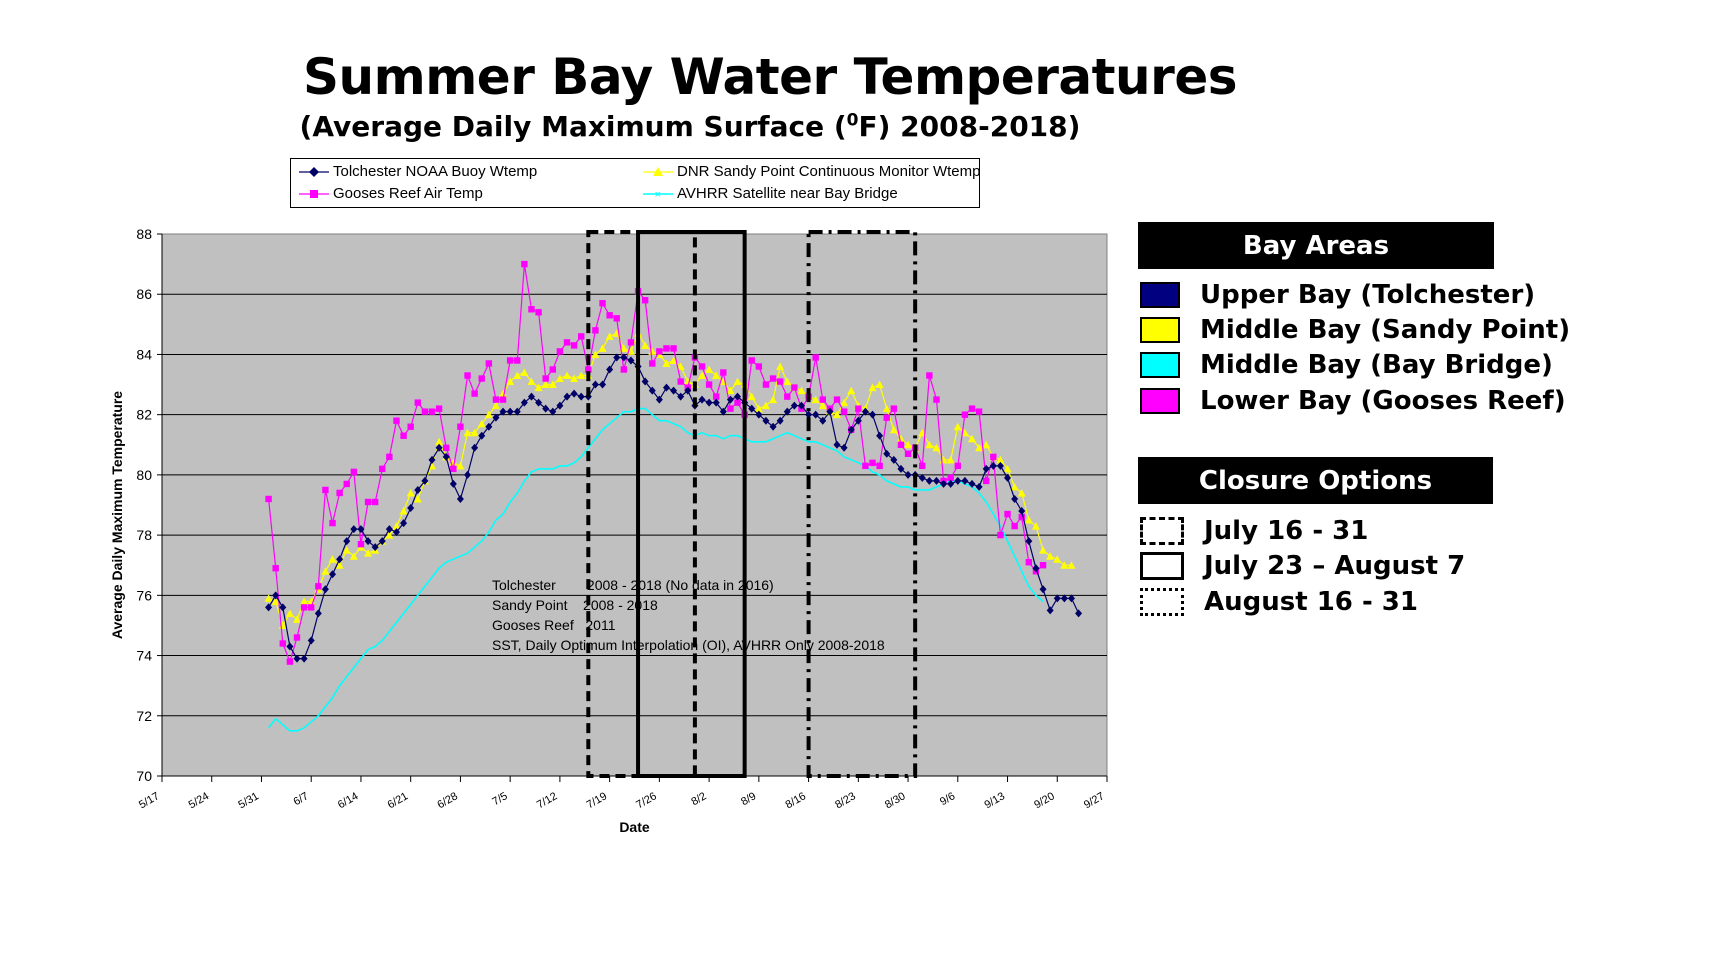  What do you see at coordinates (658, 171) in the screenshot?
I see `triangle-marker-icon` at bounding box center [658, 171].